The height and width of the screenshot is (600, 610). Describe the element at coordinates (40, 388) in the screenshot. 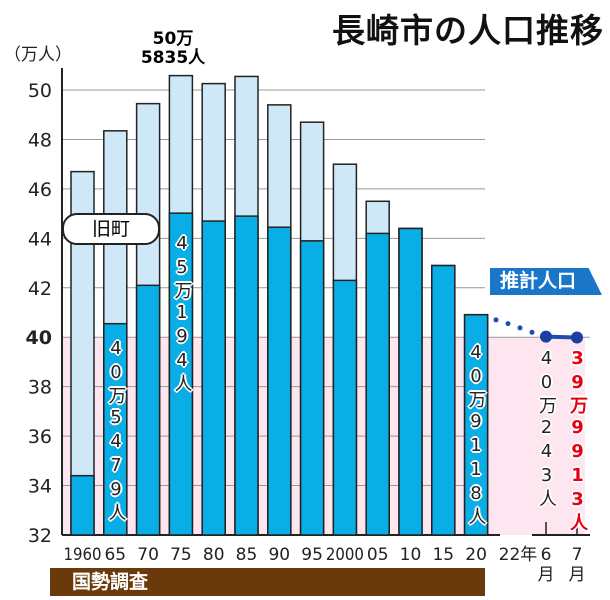

I see `y-tick-label: 38` at that location.